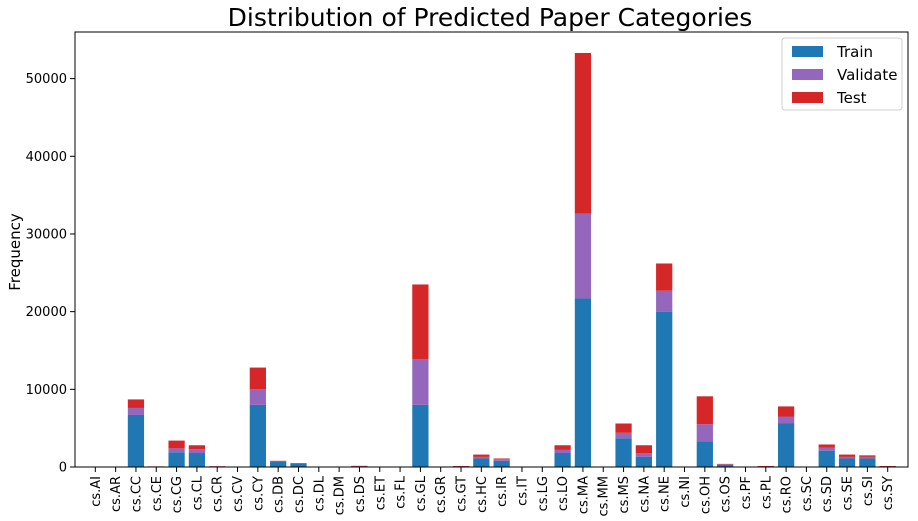 This screenshot has height=521, width=918. Describe the element at coordinates (176, 450) in the screenshot. I see `bar-validate-cs-CG` at that location.